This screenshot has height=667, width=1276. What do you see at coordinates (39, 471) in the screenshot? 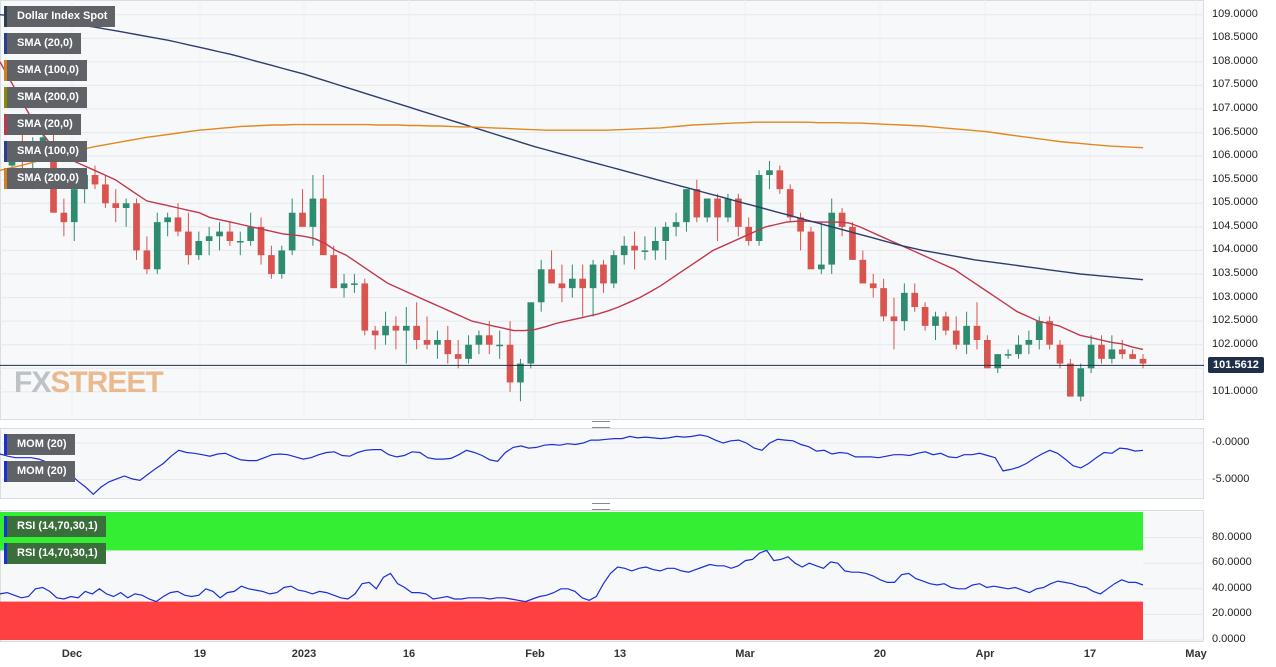
I see `legend-mom-b: MOM (20)` at bounding box center [39, 471].